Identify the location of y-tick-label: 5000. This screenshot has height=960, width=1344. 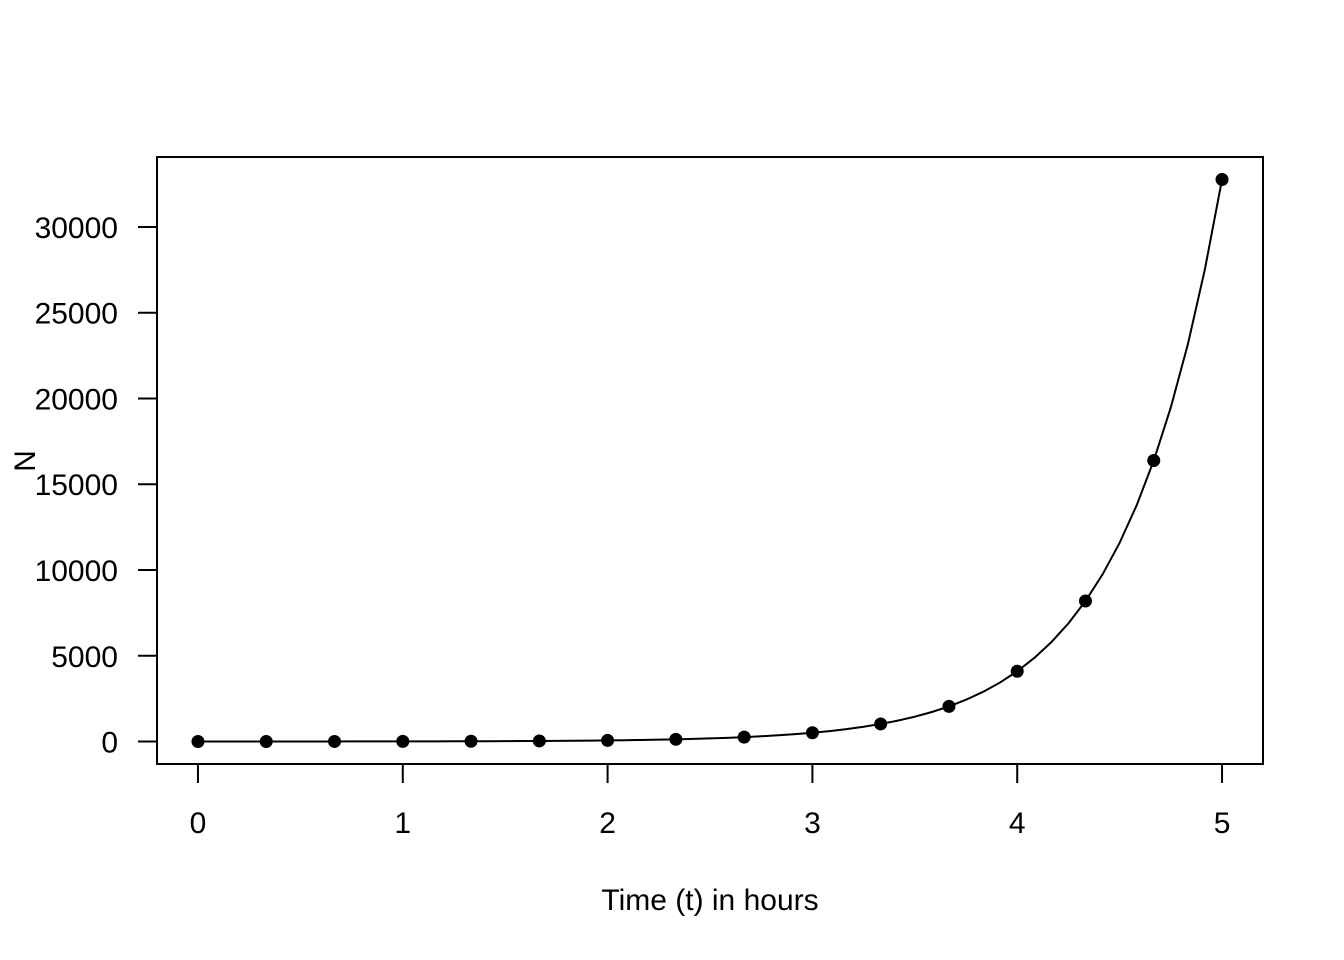
(84, 657).